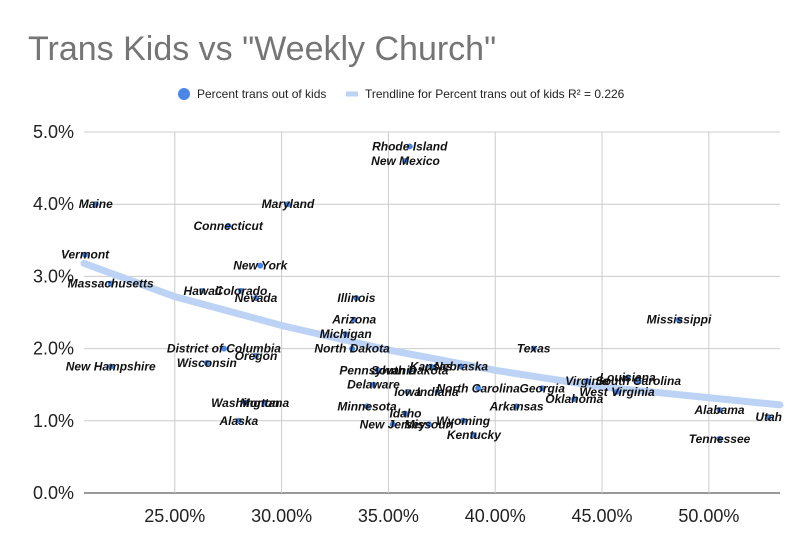 Image resolution: width=809 pixels, height=555 pixels. I want to click on data-label: Nevada, so click(256, 298).